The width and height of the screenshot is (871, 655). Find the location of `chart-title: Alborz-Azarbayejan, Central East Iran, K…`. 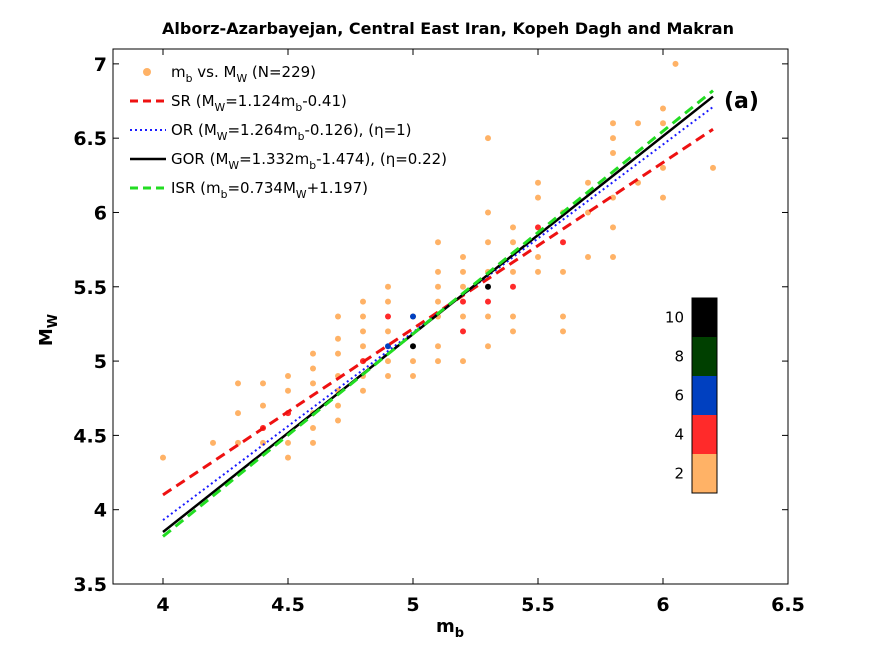

chart-title: Alborz-Azarbayejan, Central East Iran, K… is located at coordinates (448, 28).